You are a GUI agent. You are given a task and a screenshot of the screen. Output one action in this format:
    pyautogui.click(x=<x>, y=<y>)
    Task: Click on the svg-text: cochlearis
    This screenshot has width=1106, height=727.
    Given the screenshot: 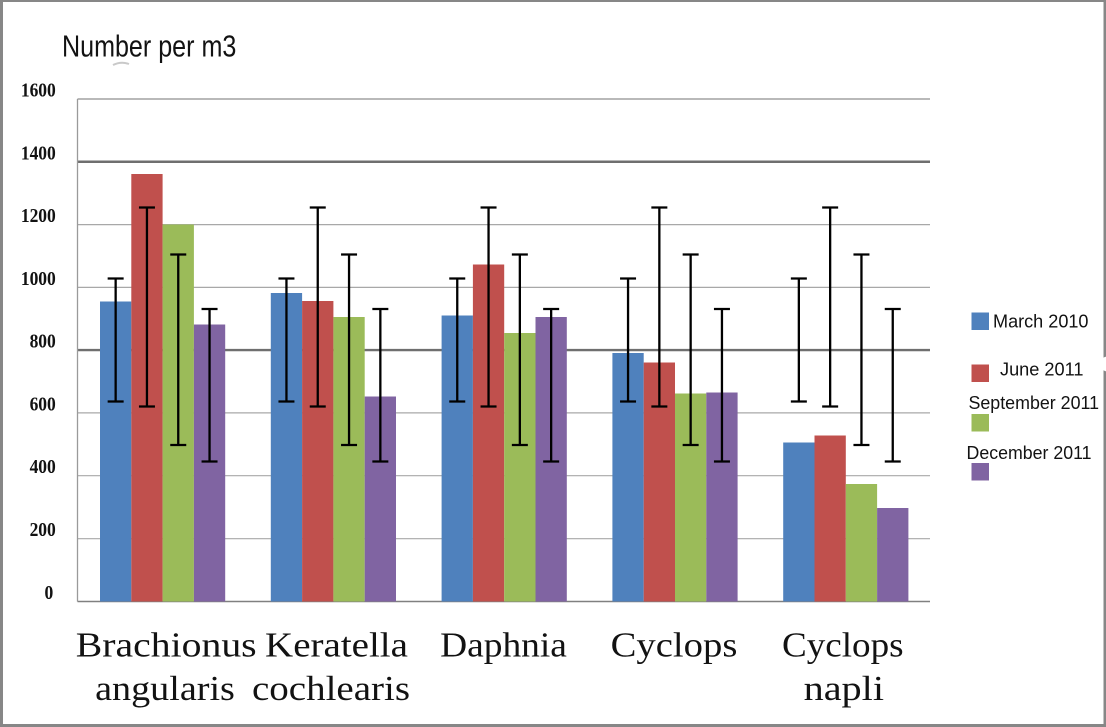 What is the action you would take?
    pyautogui.click(x=331, y=689)
    